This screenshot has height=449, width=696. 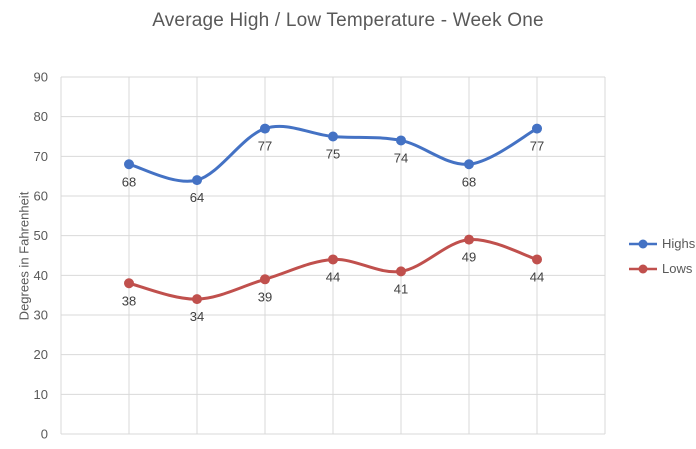 I want to click on legend: Highs Lows, so click(x=662, y=256).